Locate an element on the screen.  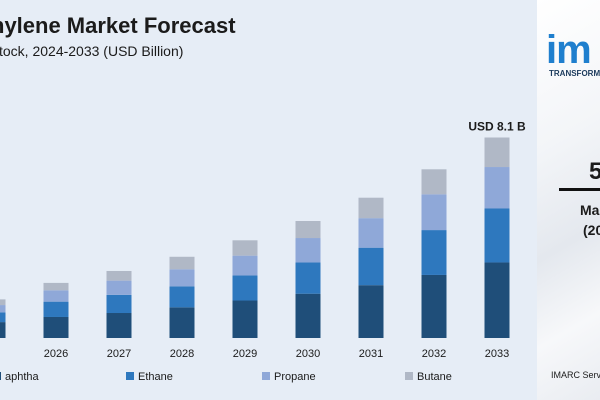
x-tick-label: 2032 is located at coordinates (434, 354).